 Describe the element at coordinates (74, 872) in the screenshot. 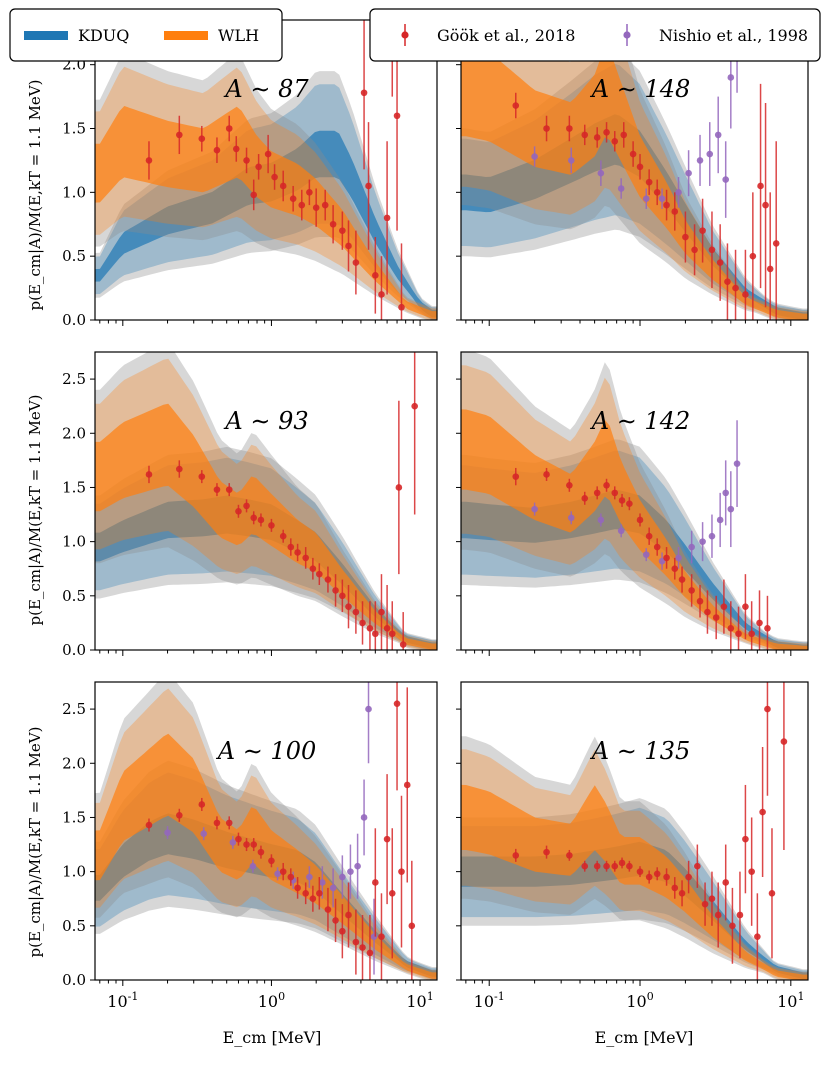

I see `ytick-label: 1.0` at that location.